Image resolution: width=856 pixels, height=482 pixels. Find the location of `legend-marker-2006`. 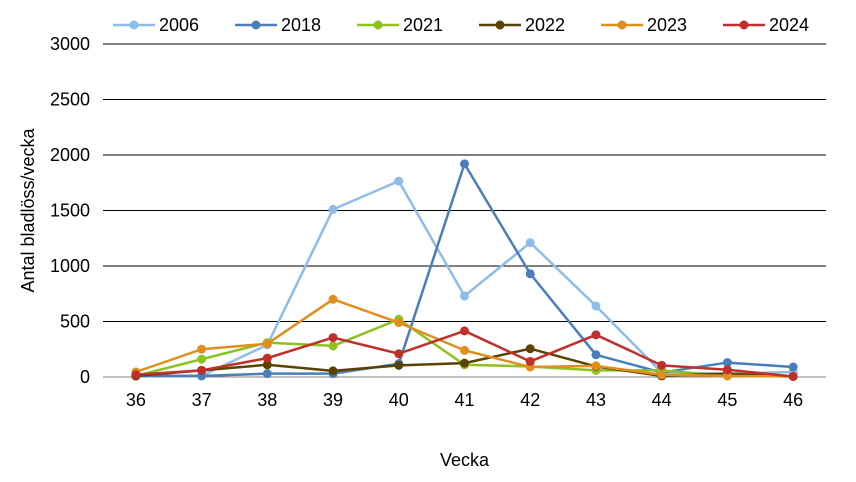

legend-marker-2006 is located at coordinates (134, 25).